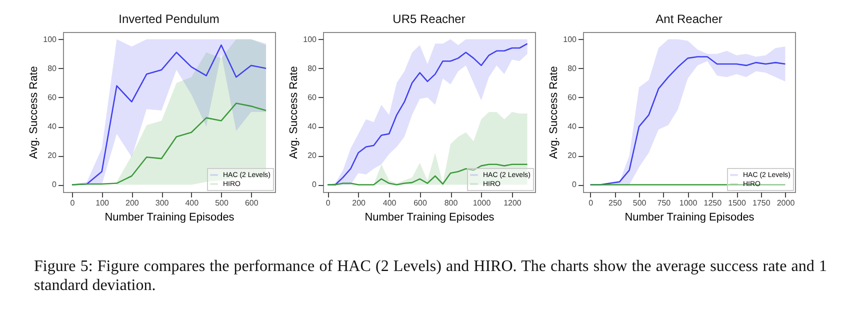 Image resolution: width=867 pixels, height=335 pixels. I want to click on chart-title: Ant Reacher, so click(689, 19).